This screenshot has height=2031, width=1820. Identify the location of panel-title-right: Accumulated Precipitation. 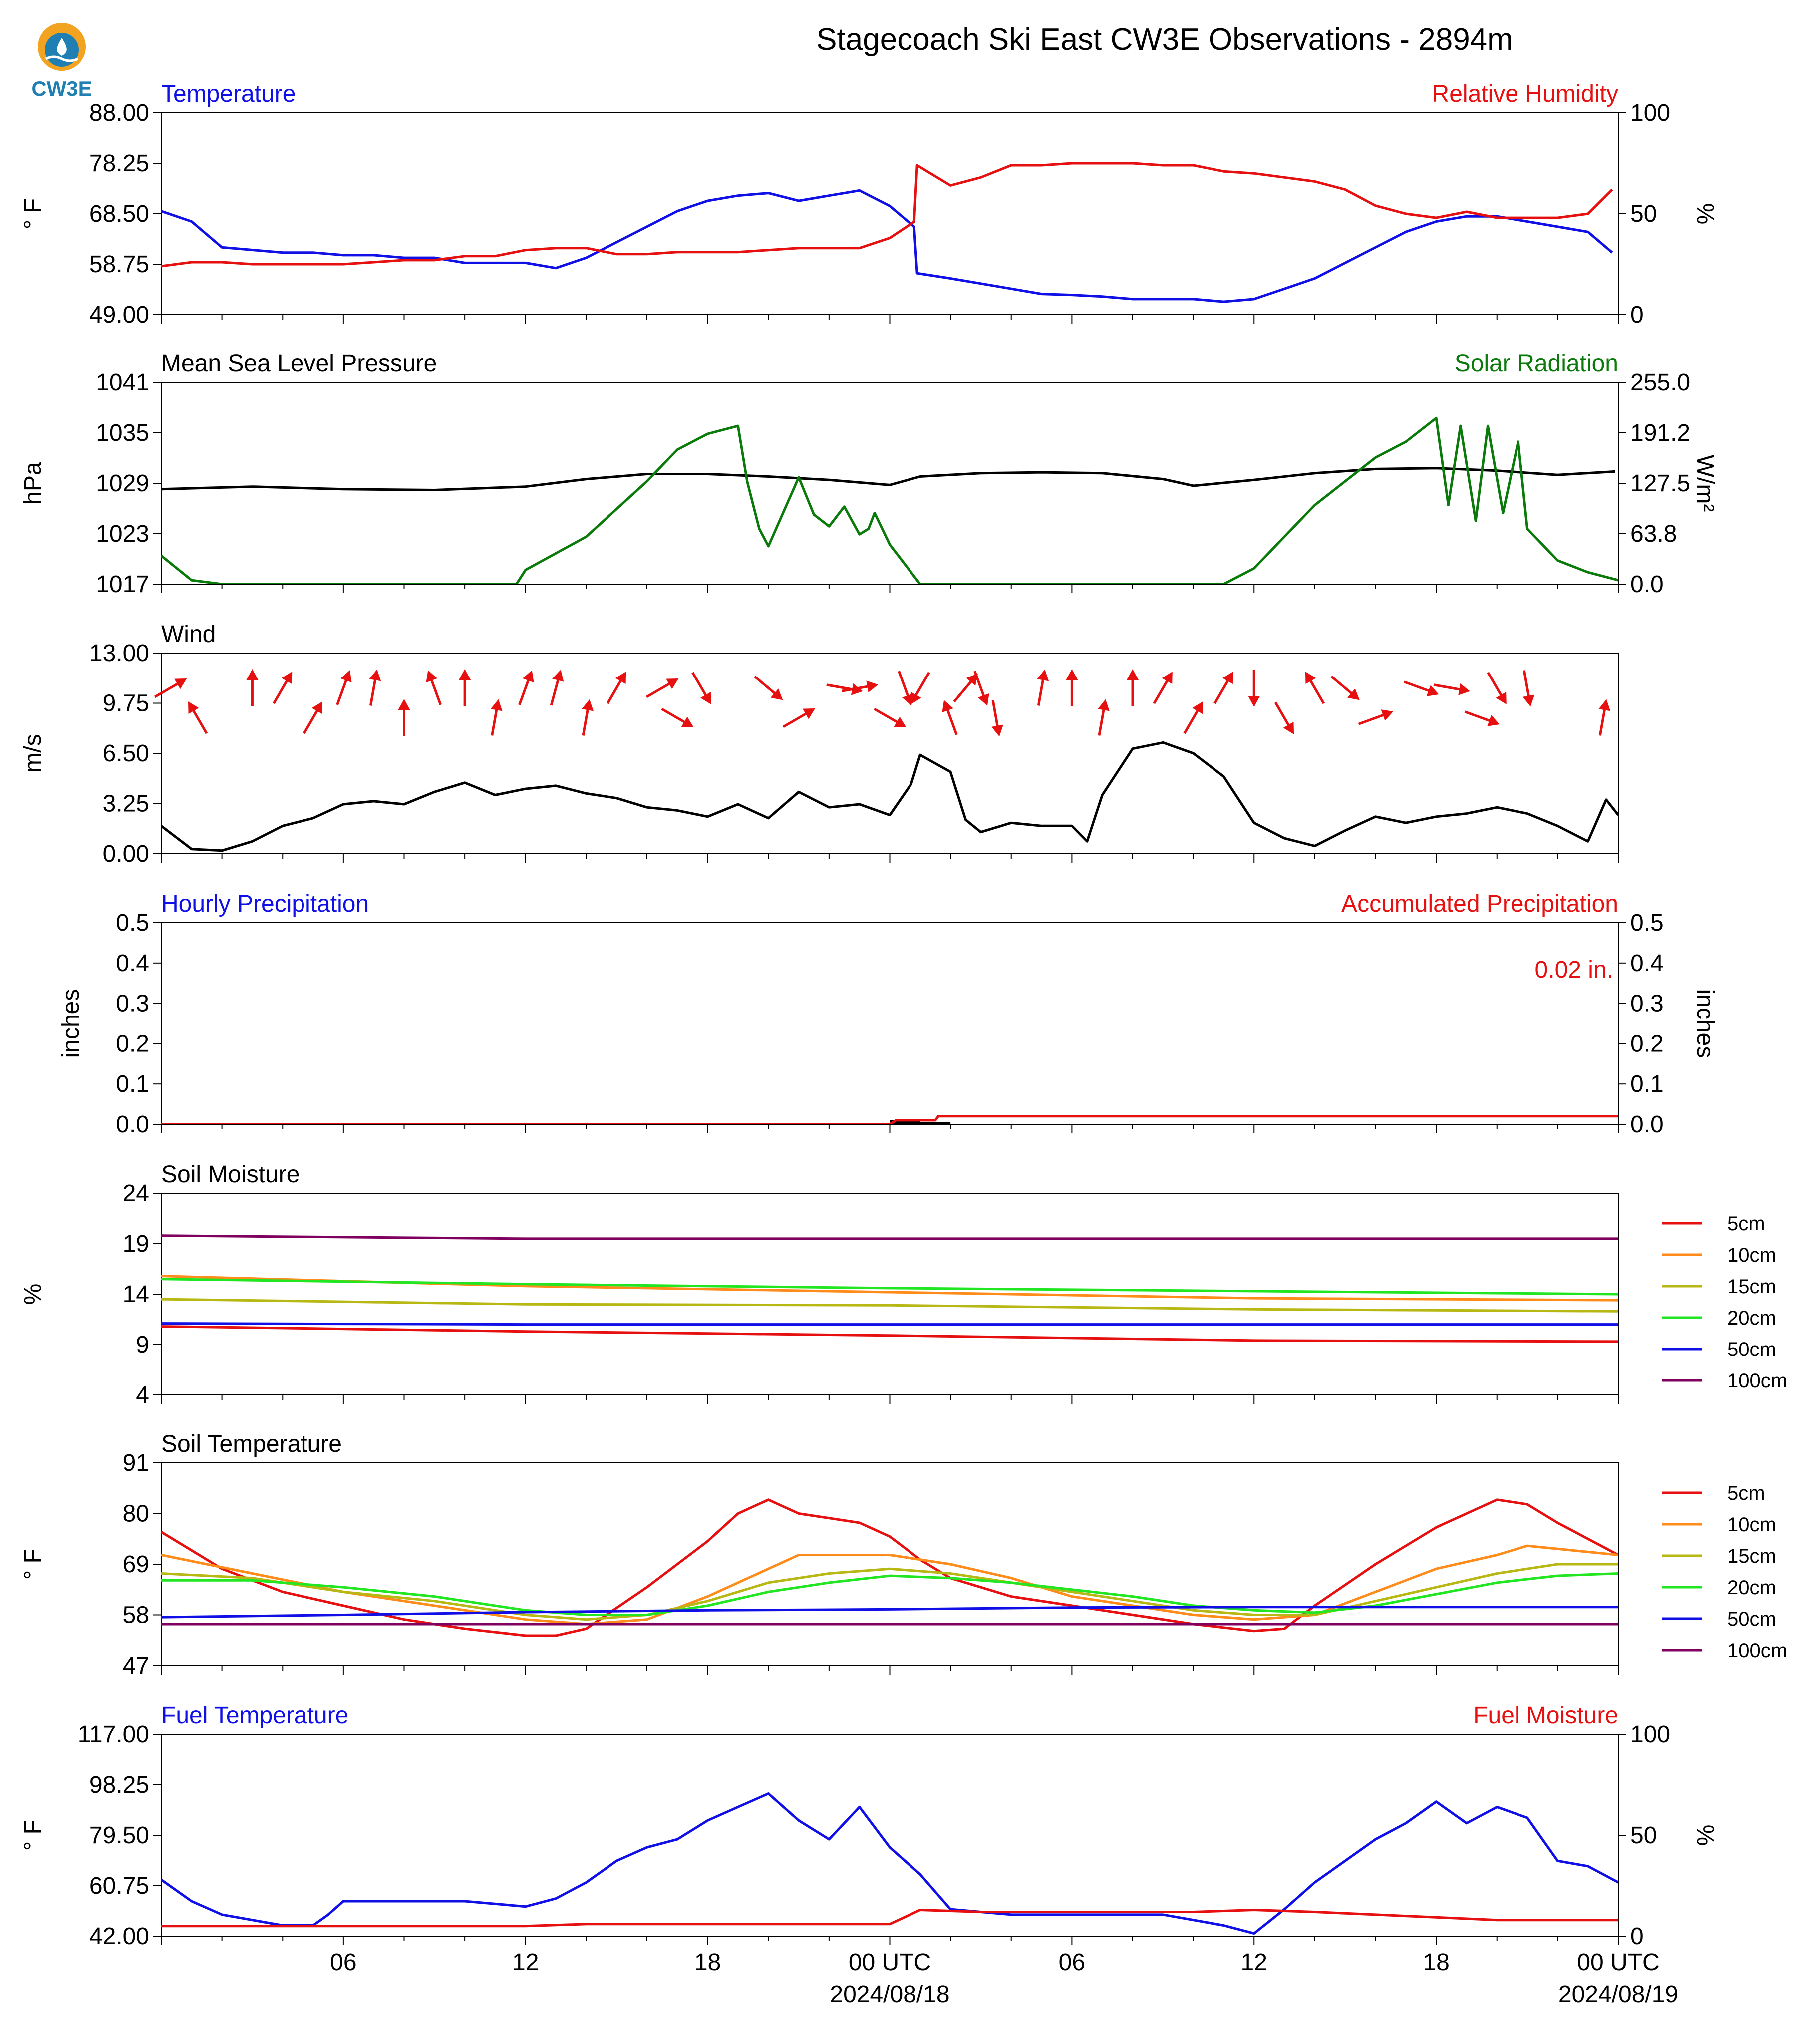
(1479, 904).